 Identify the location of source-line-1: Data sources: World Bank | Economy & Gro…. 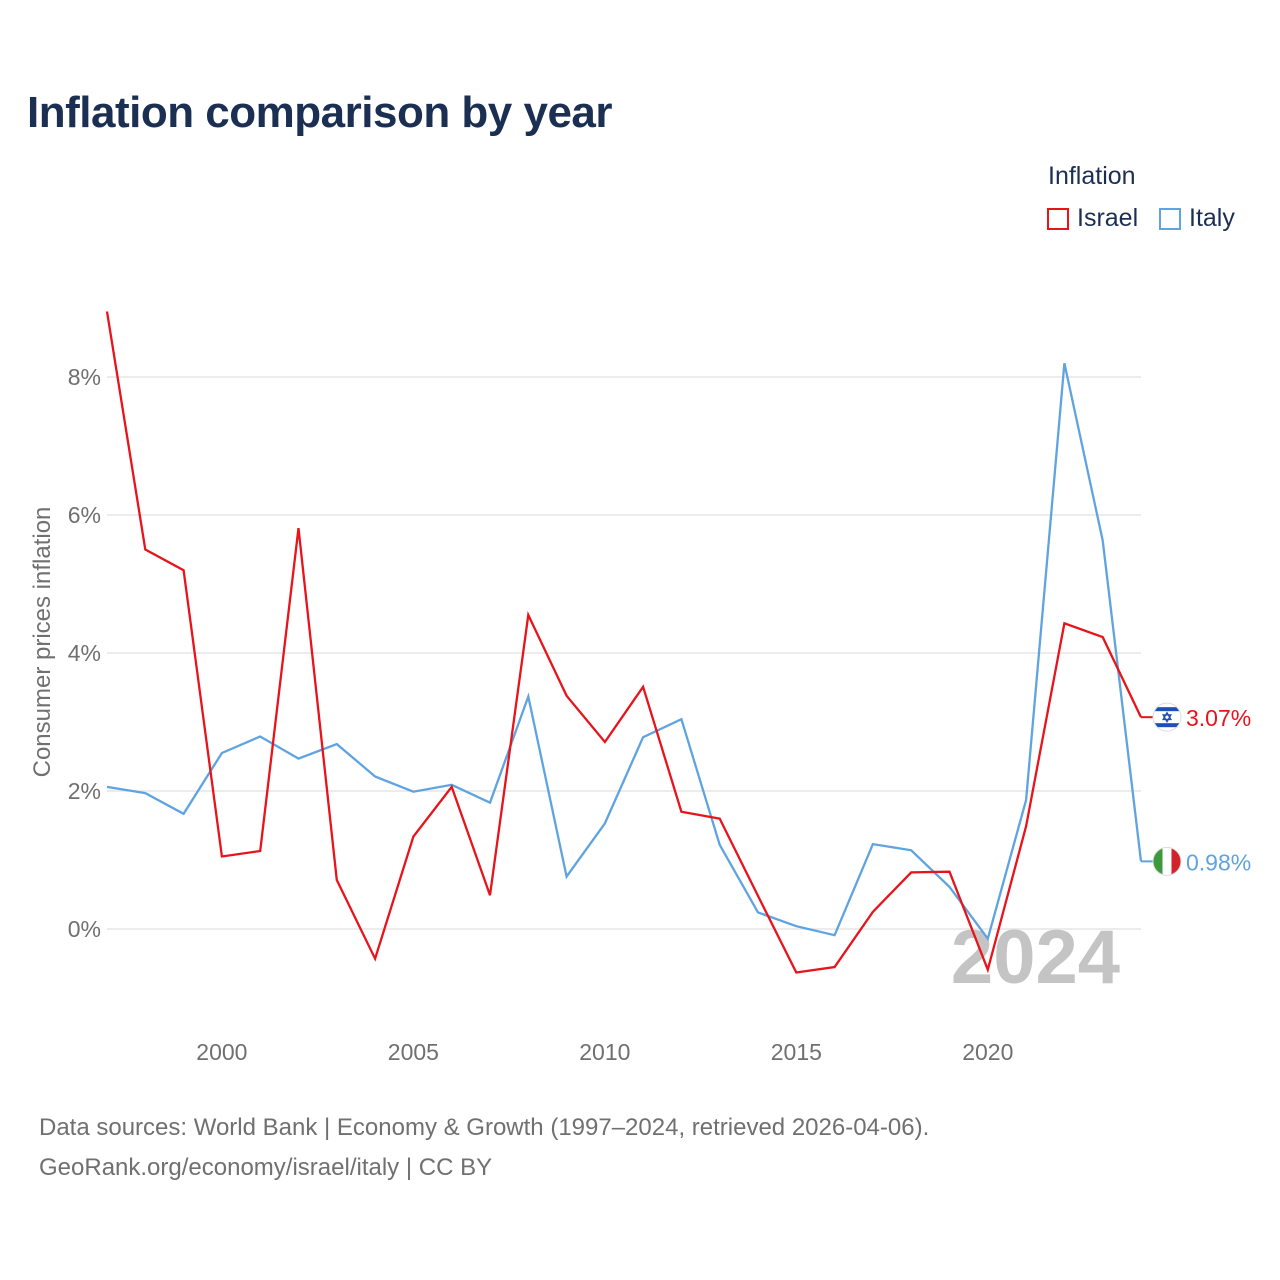
(484, 1127).